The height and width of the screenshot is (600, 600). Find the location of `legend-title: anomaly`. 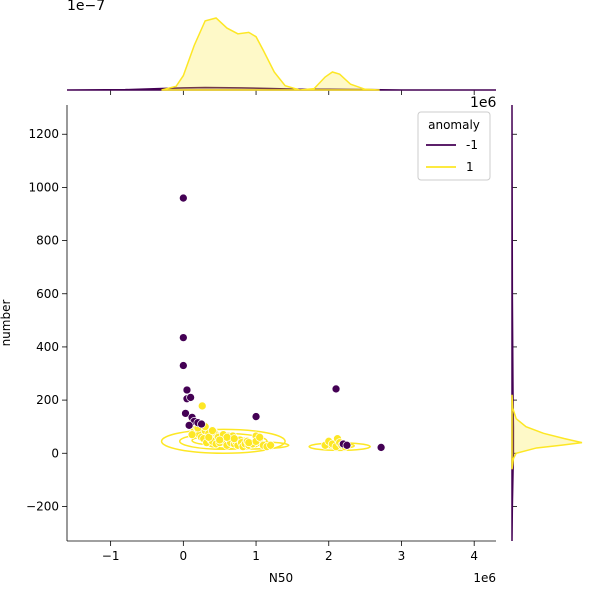

legend-title: anomaly is located at coordinates (454, 125).